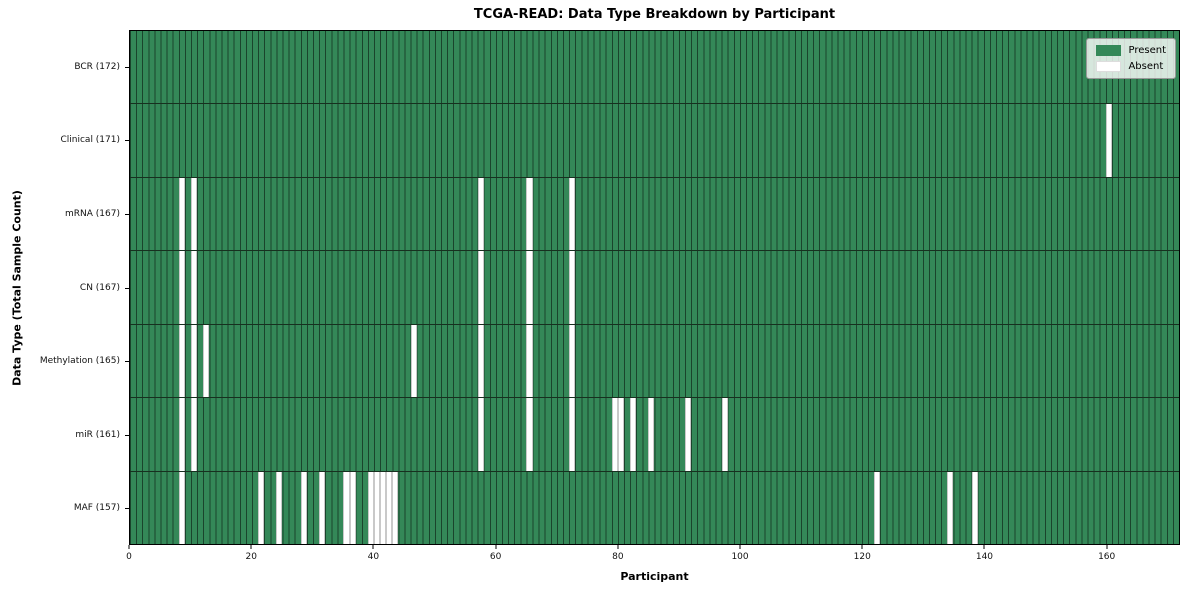 The height and width of the screenshot is (600, 1200). Describe the element at coordinates (79, 361) in the screenshot. I see `y-tick-label: Methylation (165)` at that location.